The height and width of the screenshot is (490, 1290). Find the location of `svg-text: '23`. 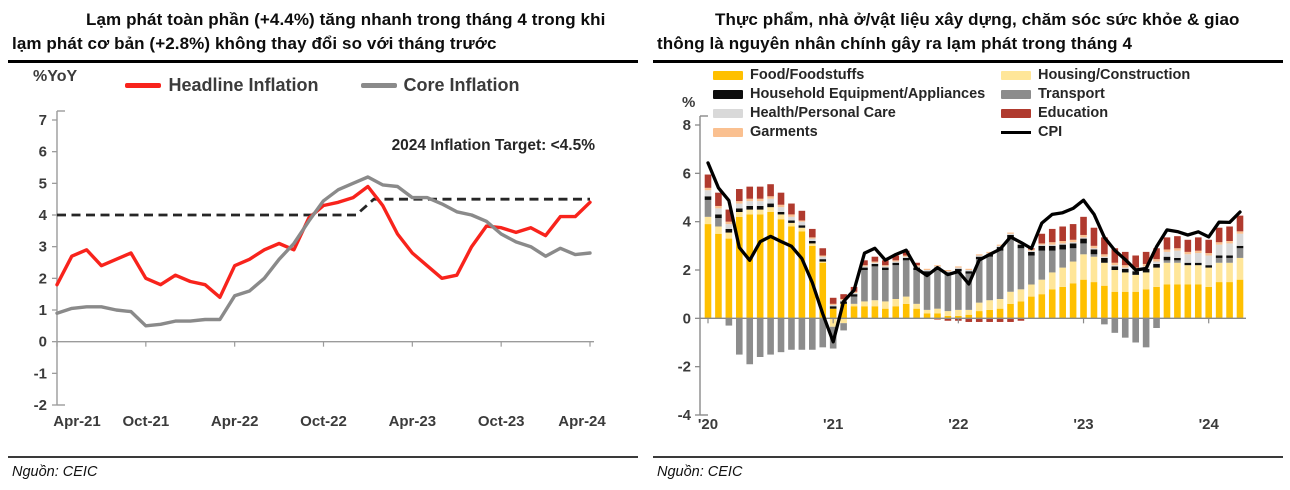

svg-text: '23 is located at coordinates (1083, 424).